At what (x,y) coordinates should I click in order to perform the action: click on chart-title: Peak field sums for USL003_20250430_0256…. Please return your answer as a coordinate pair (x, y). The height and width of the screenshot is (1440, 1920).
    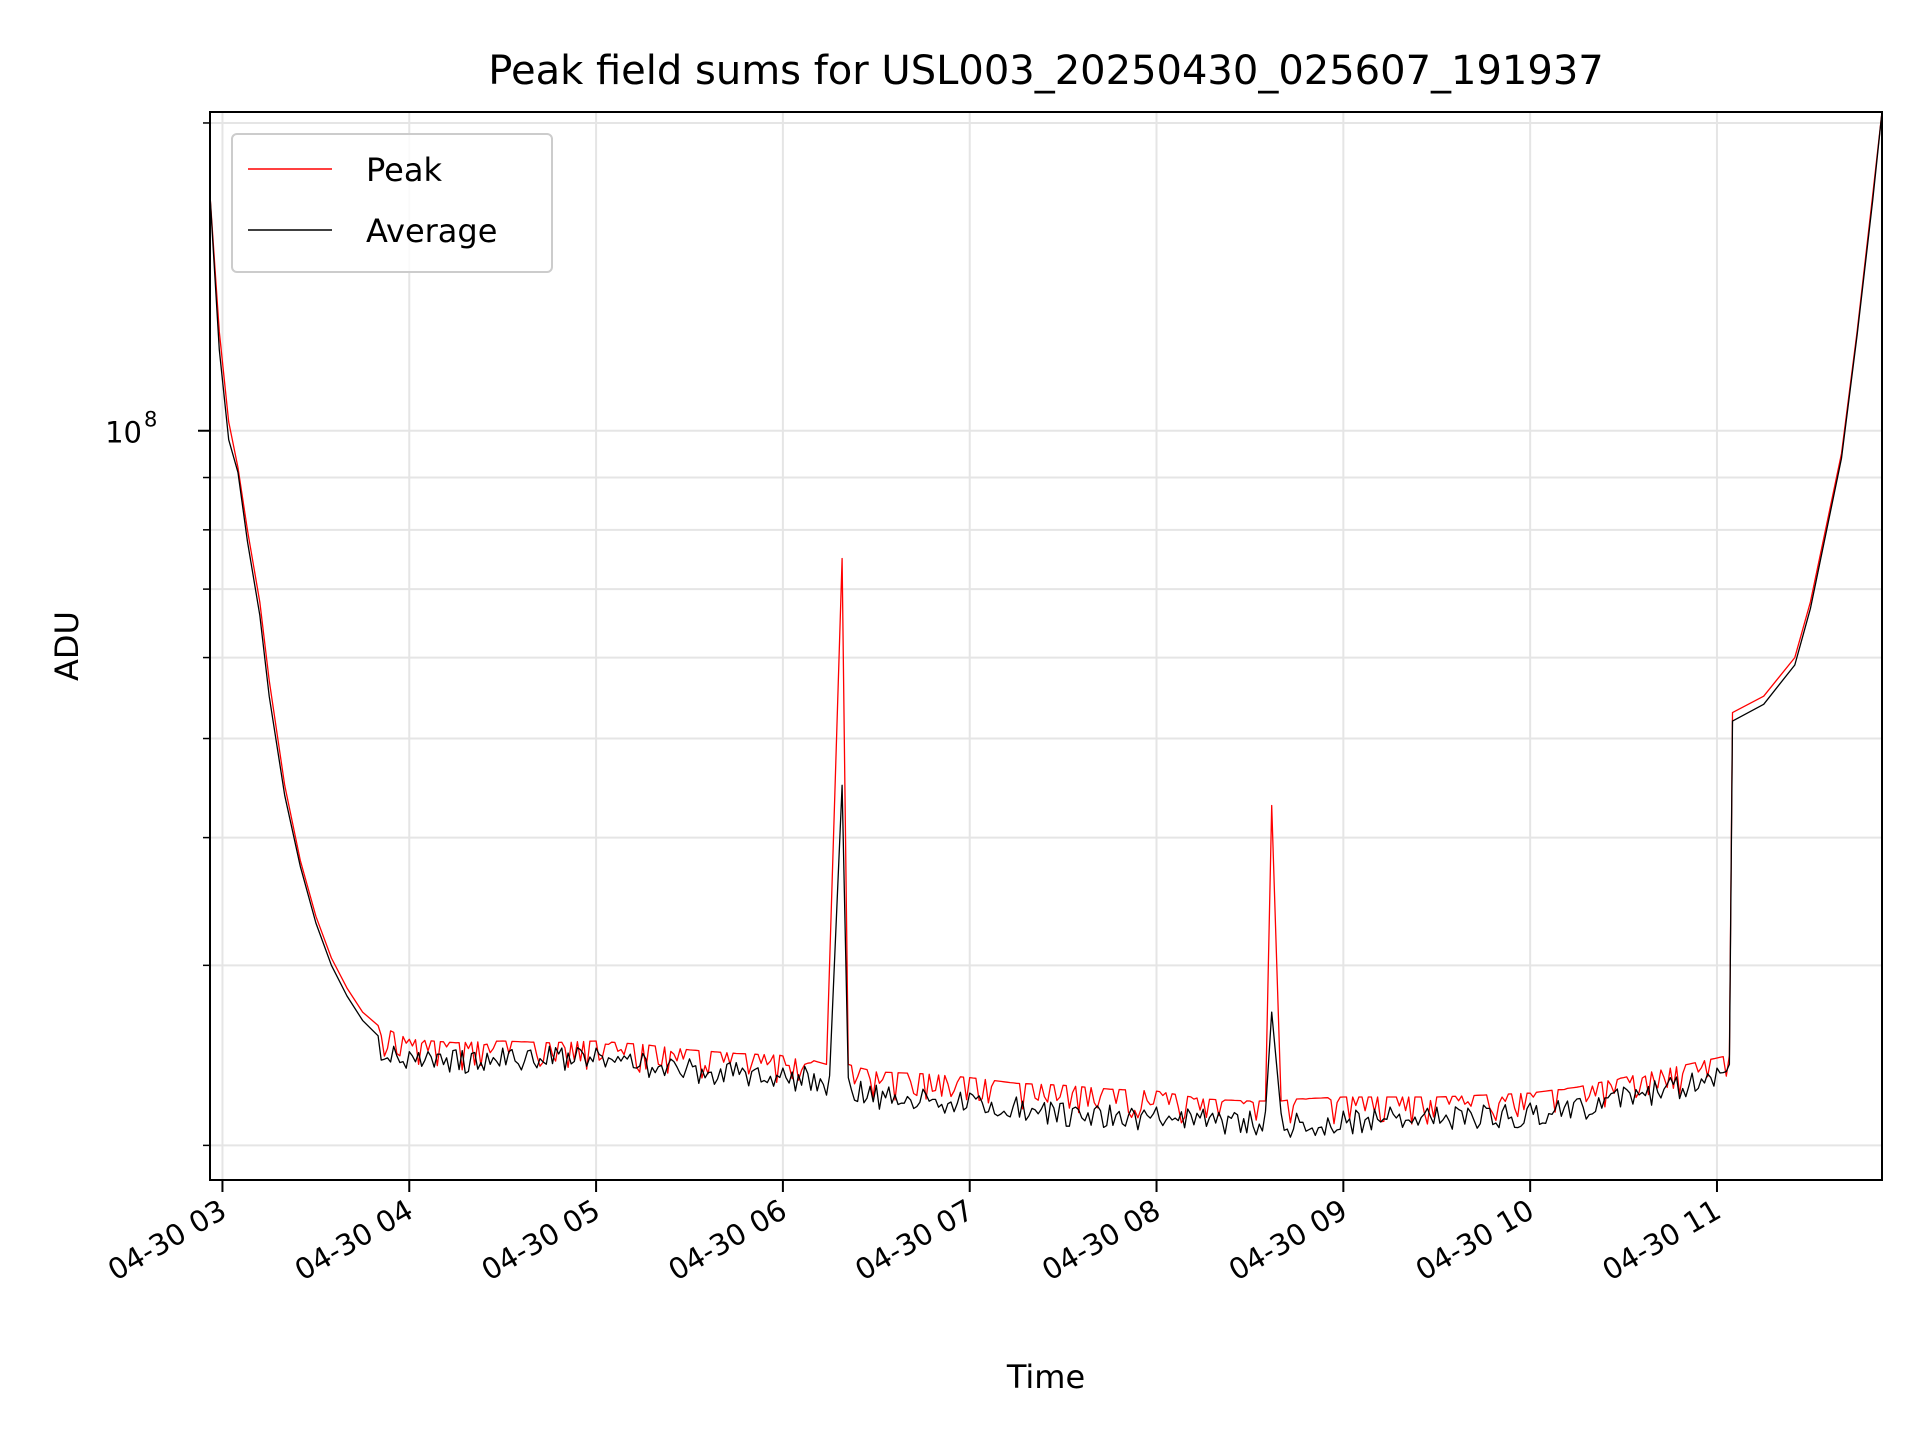
    Looking at the image, I should click on (1045, 71).